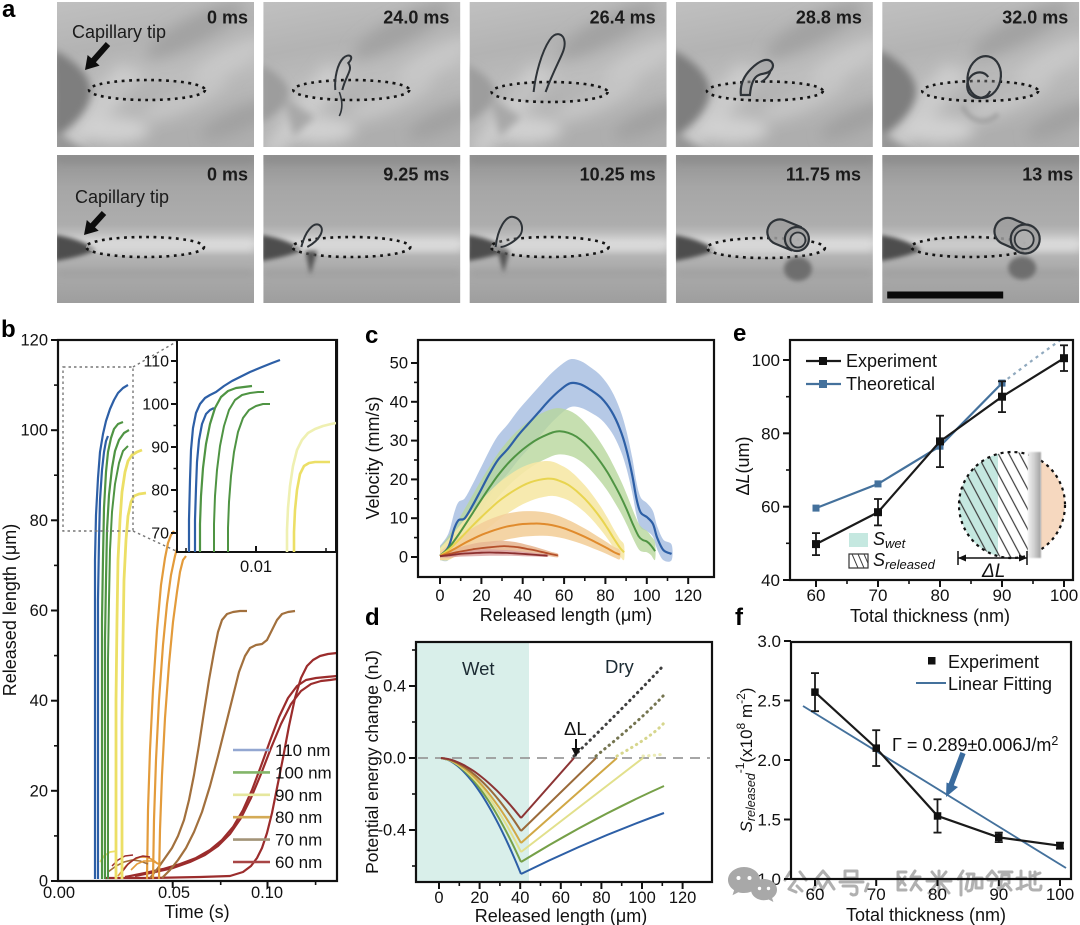  Describe the element at coordinates (298, 862) in the screenshot. I see `svg-text: 60 nm` at that location.